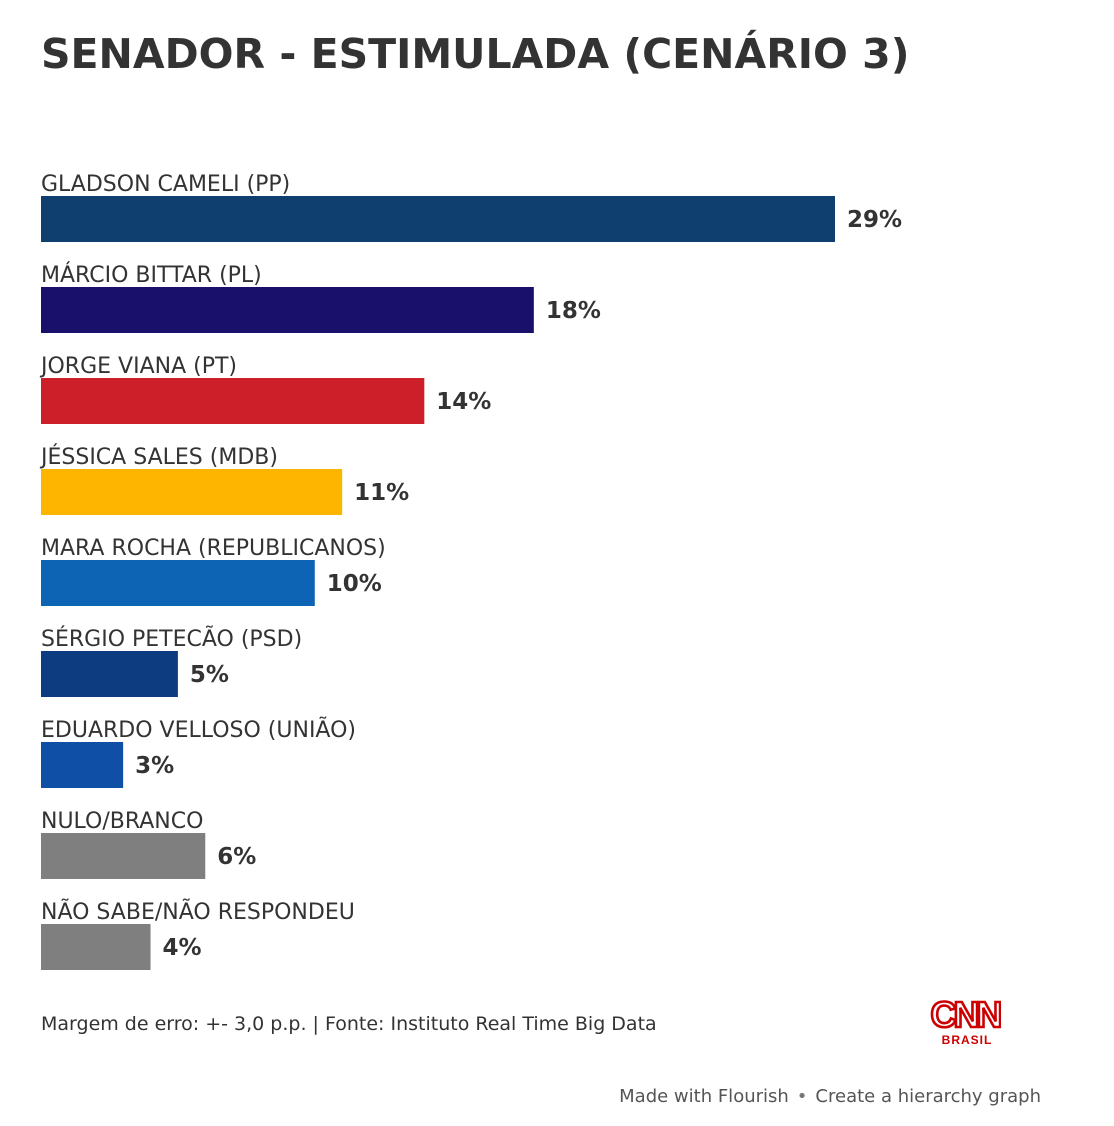 This screenshot has width=1114, height=1126. What do you see at coordinates (967, 1040) in the screenshot?
I see `brasil-logo-text: BRASIL` at bounding box center [967, 1040].